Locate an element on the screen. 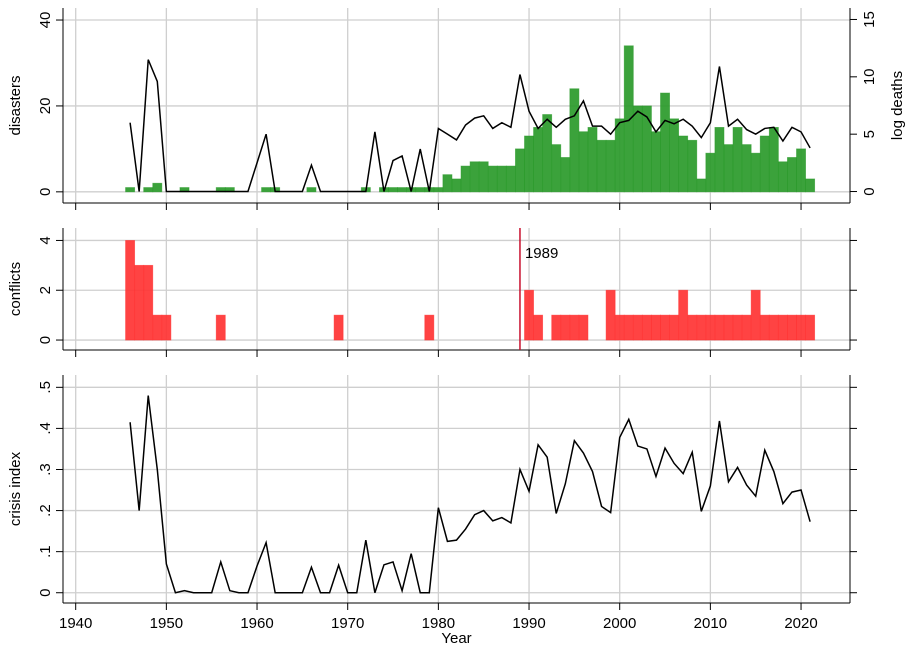 This screenshot has width=910, height=652. y2-tick-label: 15 is located at coordinates (869, 19).